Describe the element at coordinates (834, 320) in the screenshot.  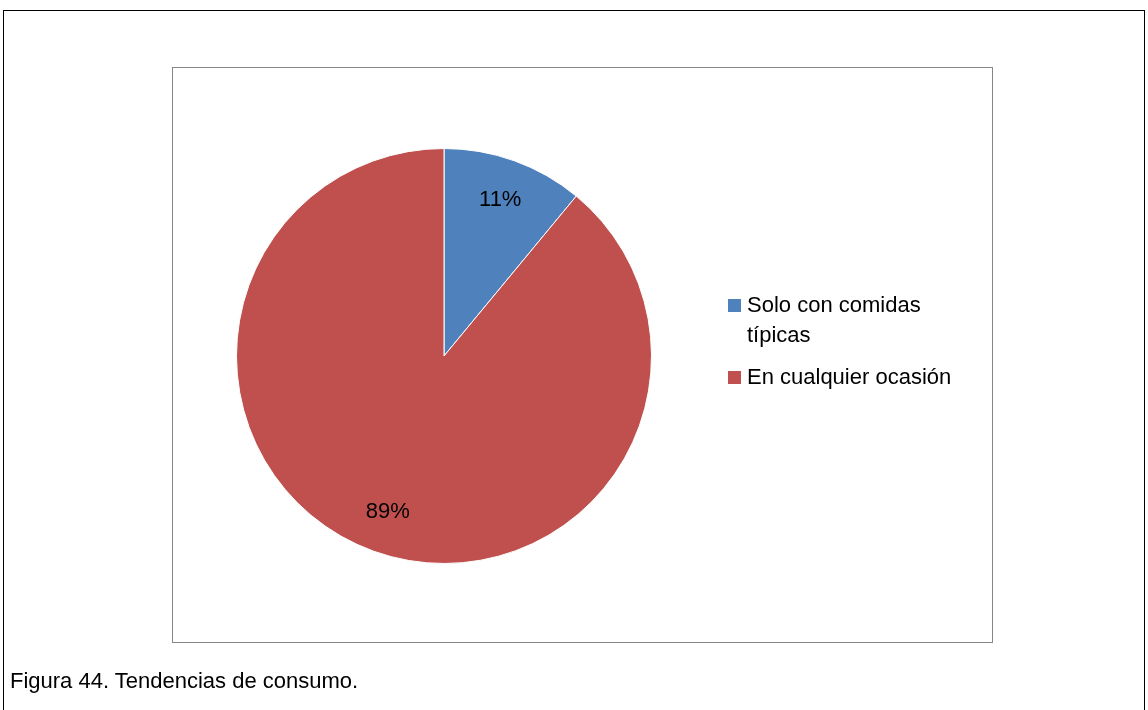
I see `legend-label: Solo con comidas típicas` at that location.